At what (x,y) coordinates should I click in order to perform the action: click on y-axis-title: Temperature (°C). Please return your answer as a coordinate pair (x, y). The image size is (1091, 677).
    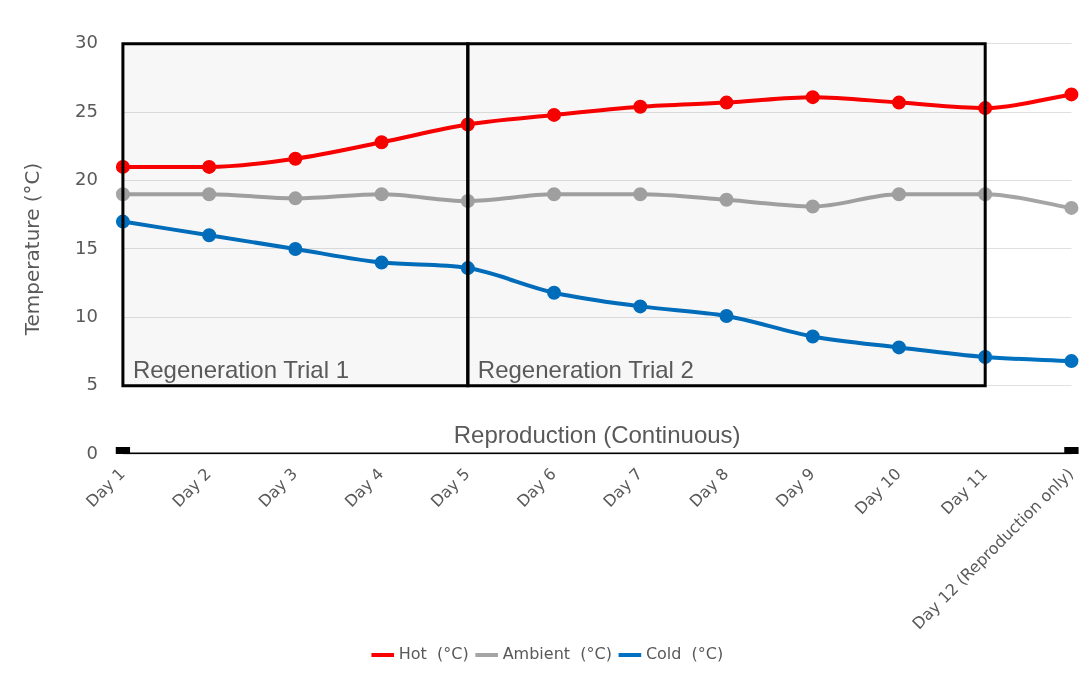
    Looking at the image, I should click on (32, 249).